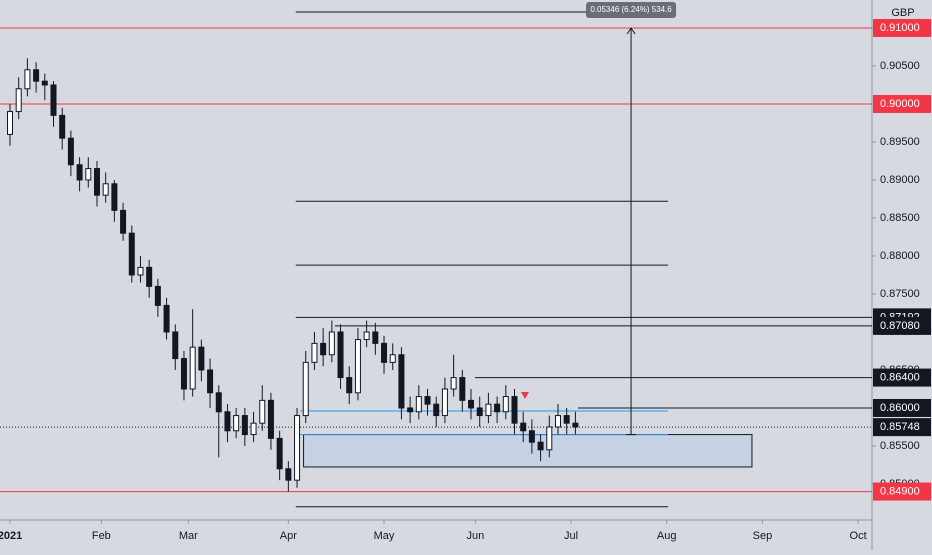 The image size is (932, 555). What do you see at coordinates (11, 536) in the screenshot?
I see `x-tick-label: 2021` at bounding box center [11, 536].